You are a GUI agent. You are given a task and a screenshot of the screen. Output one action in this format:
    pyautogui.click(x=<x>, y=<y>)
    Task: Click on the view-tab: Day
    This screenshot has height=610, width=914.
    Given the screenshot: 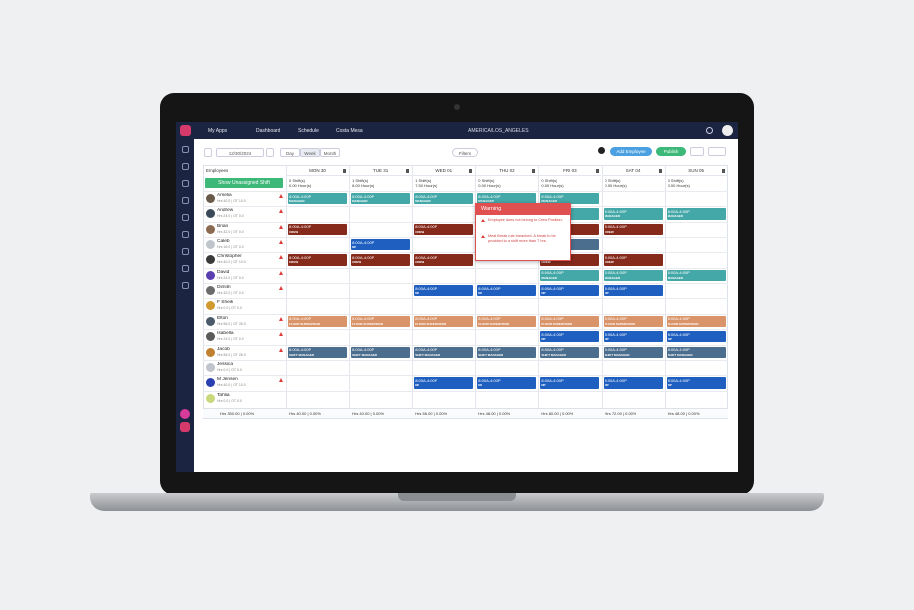 What is the action you would take?
    pyautogui.click(x=290, y=152)
    